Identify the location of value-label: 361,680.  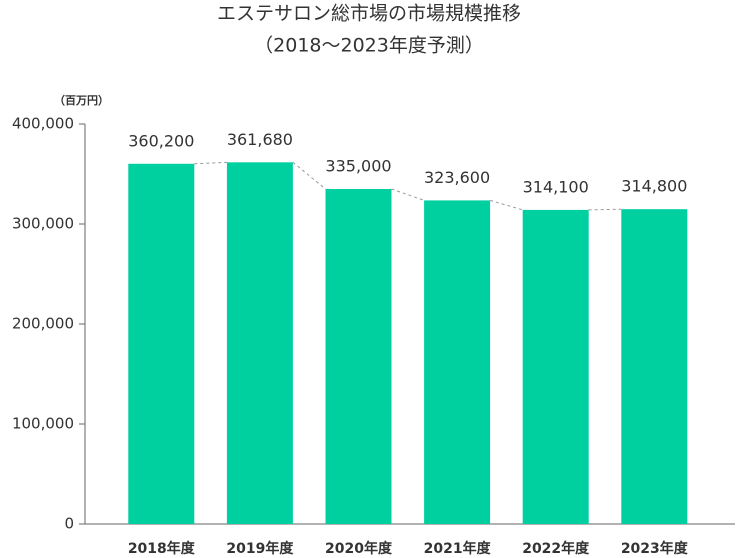
(260, 139).